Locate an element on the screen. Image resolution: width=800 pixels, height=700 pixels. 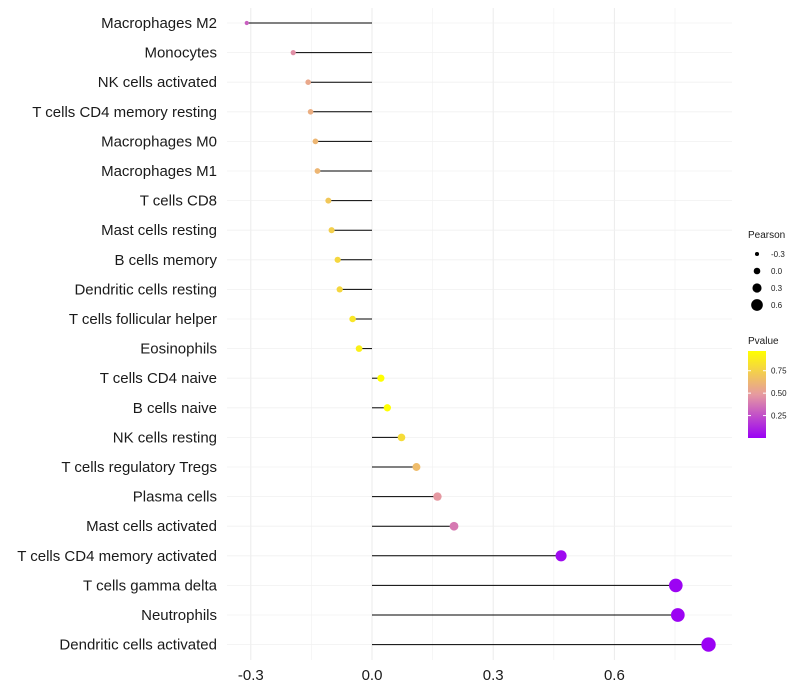
category-label: Neutrophils is located at coordinates (179, 615).